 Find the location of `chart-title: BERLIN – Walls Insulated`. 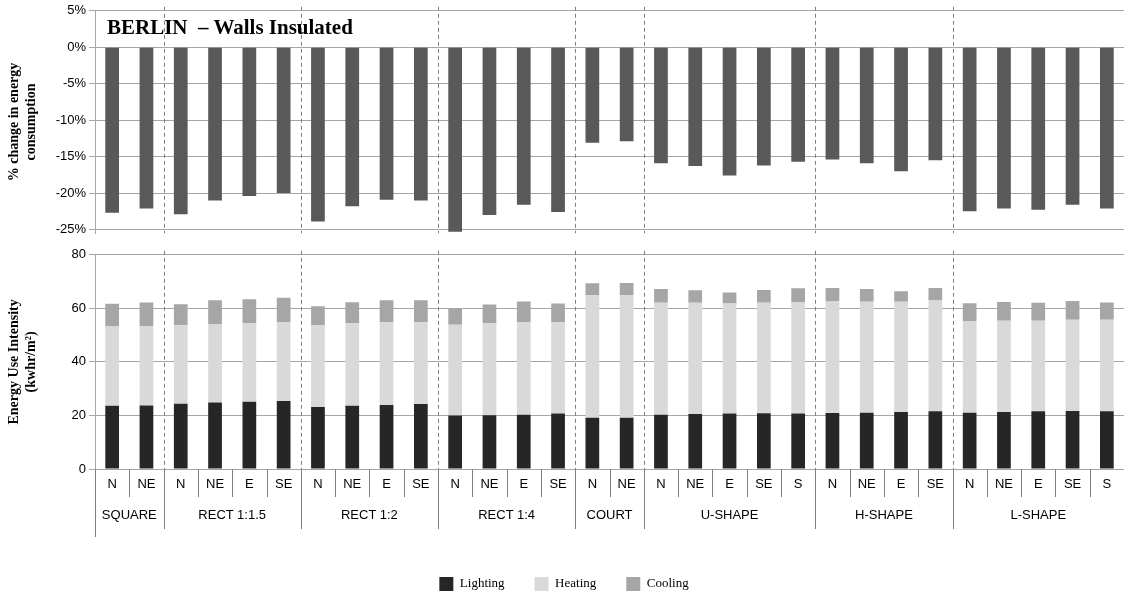

chart-title: BERLIN – Walls Insulated is located at coordinates (230, 27).